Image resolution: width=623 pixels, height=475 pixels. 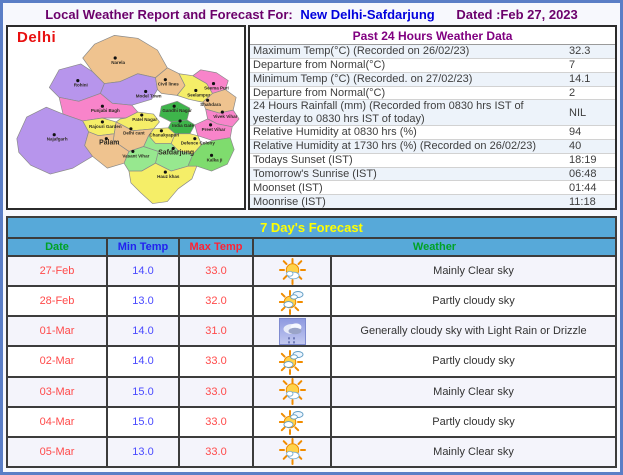 I want to click on forecast-row: 02-Mar 14.0 33.0 Partly cloudy sky, so click(x=311, y=362).